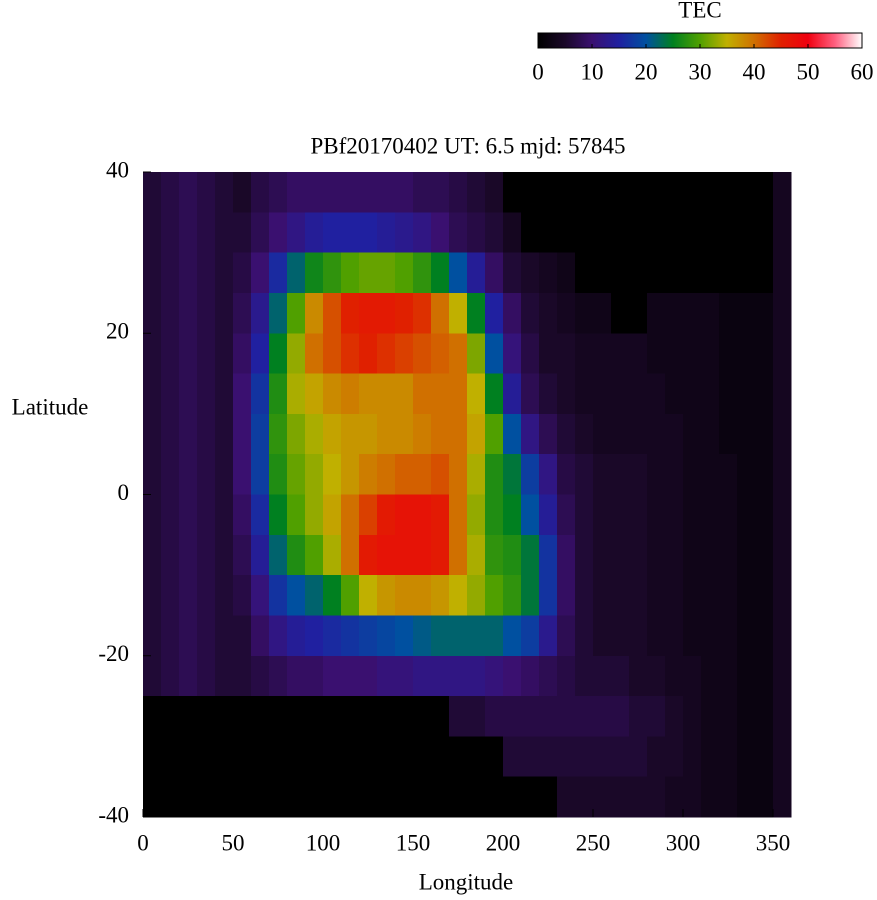  Describe the element at coordinates (538, 71) in the screenshot. I see `colorbar-tick-label: 0` at that location.